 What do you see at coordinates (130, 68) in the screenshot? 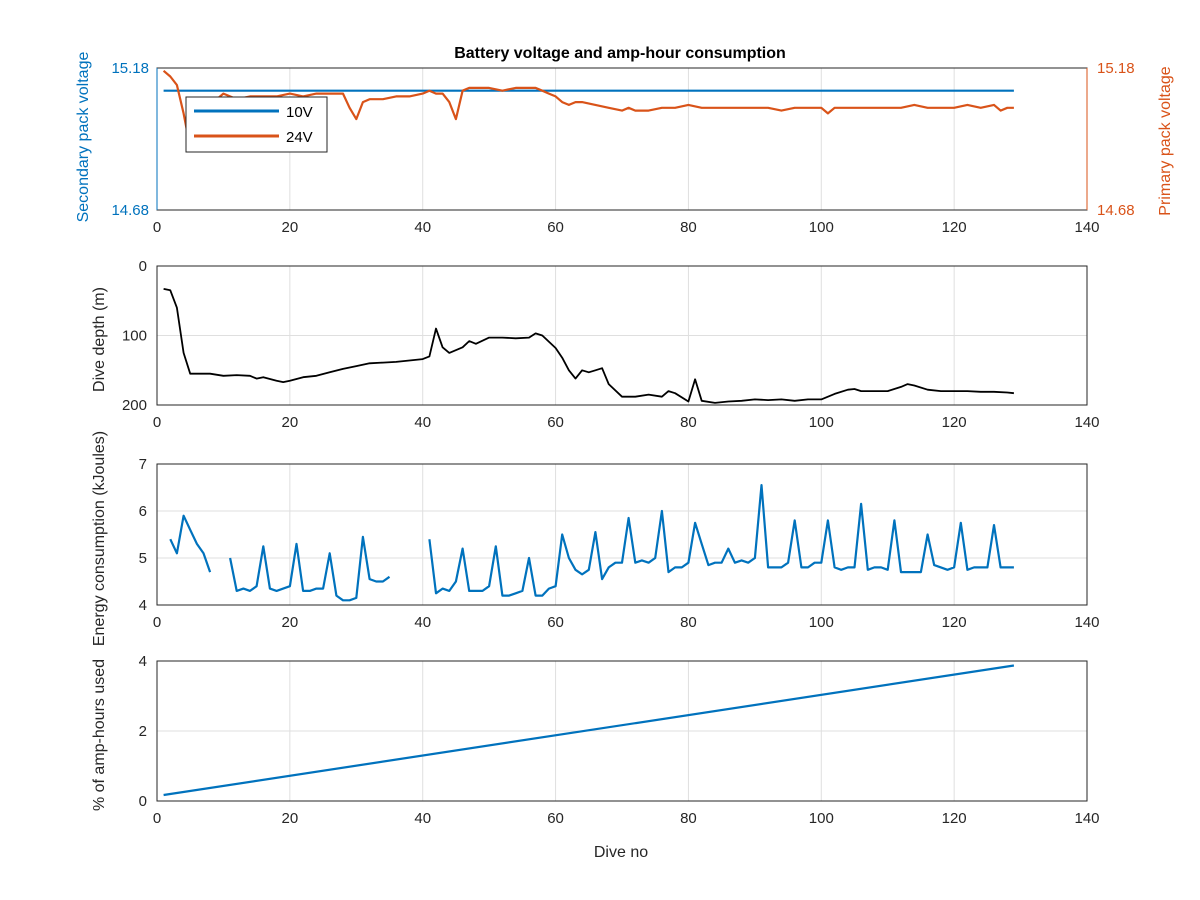
I see `y-tick-label-left: 15.18` at bounding box center [130, 68].